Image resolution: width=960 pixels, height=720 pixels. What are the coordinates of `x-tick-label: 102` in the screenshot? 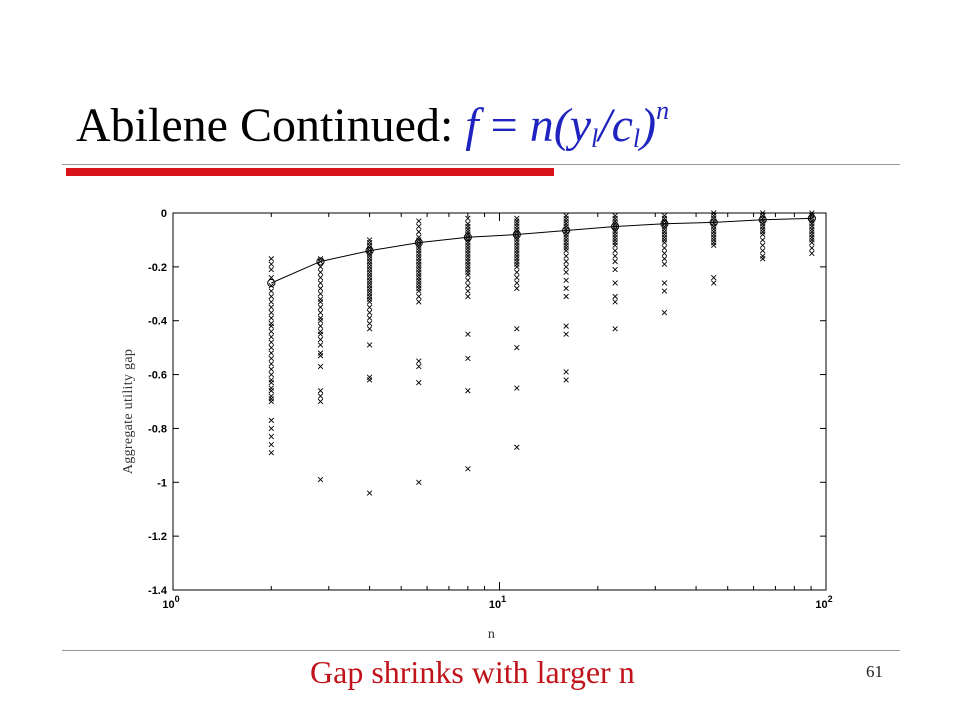 It's located at (823, 602).